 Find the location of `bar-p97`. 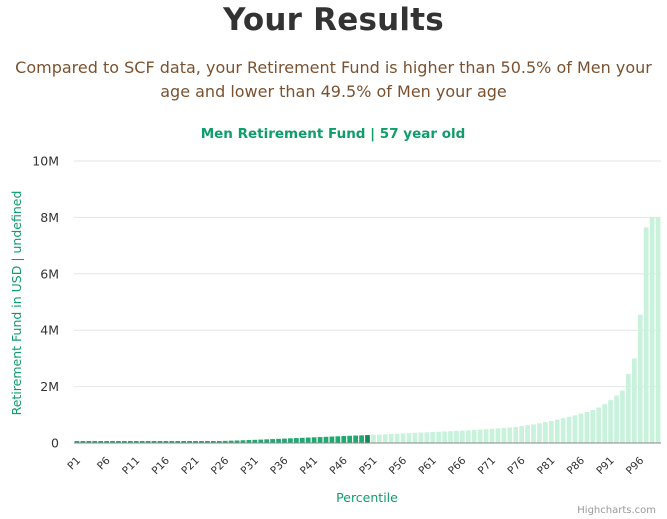

bar-p97 is located at coordinates (646, 335).